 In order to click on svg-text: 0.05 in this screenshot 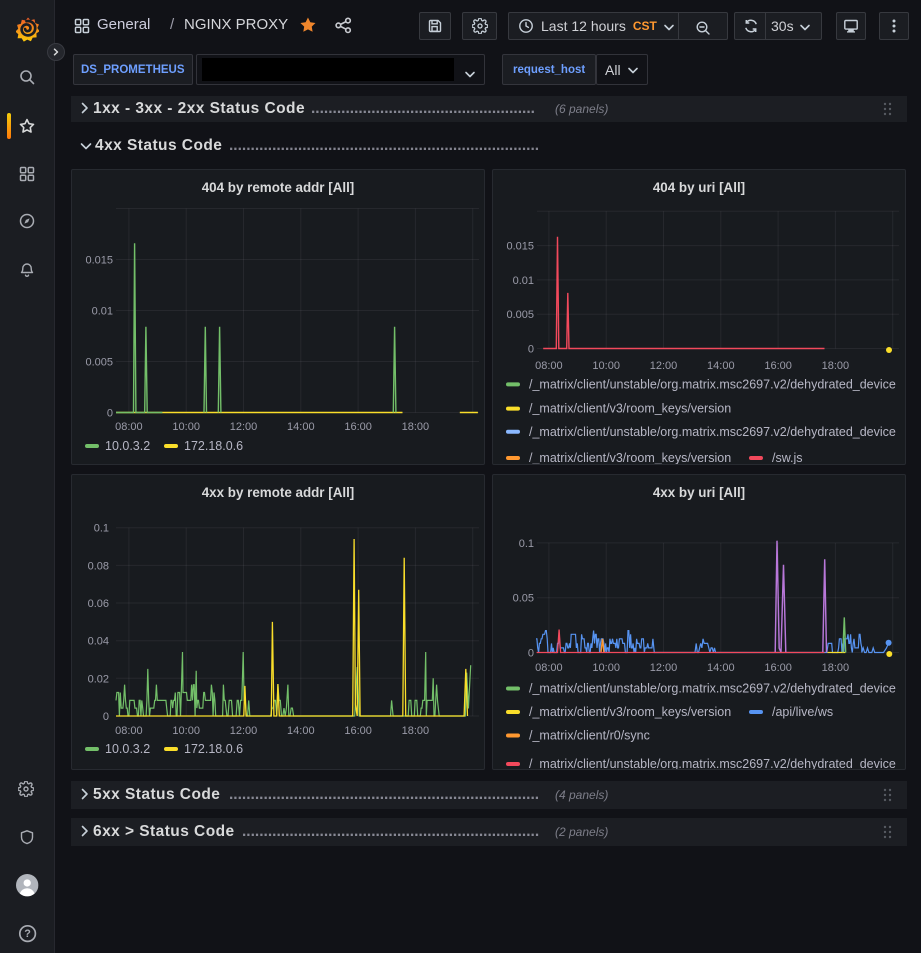, I will do `click(523, 599)`.